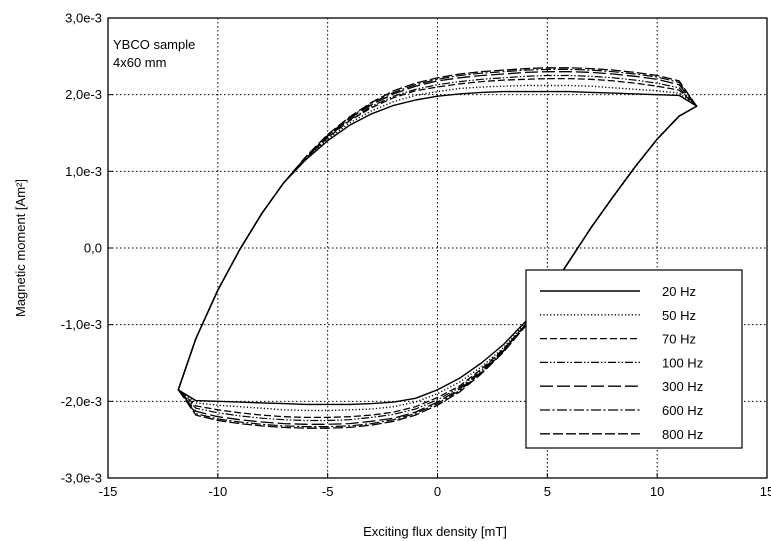  I want to click on x-axis-label: Exciting flux density [mT], so click(435, 531).